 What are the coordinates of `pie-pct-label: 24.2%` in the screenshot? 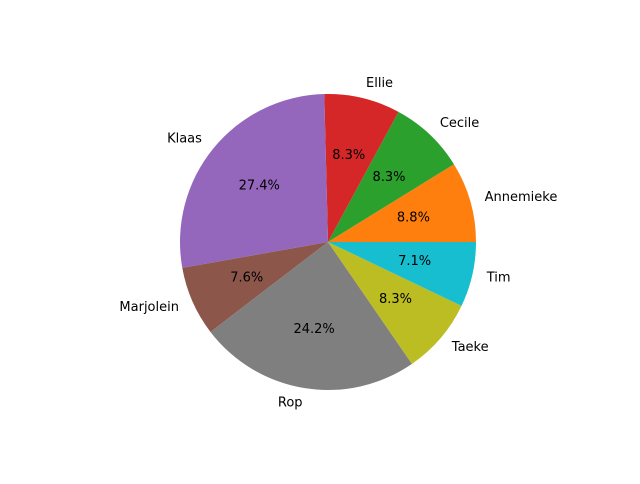 It's located at (313, 329).